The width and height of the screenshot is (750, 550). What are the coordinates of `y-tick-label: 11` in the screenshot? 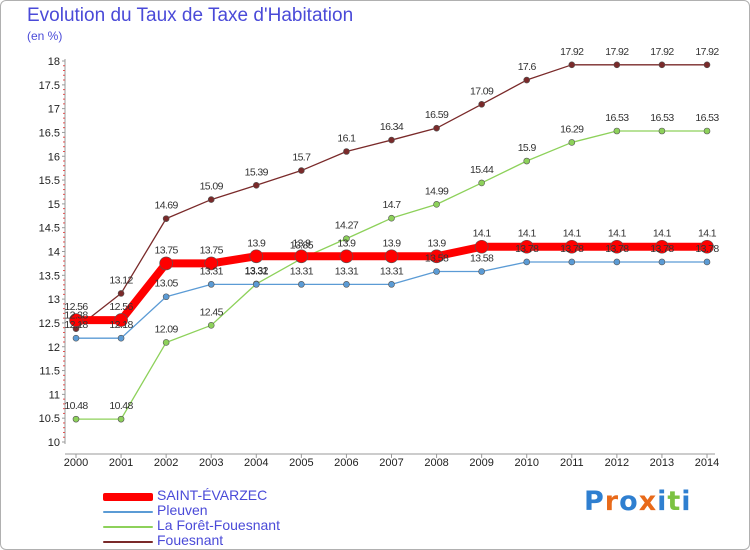 It's located at (54, 395).